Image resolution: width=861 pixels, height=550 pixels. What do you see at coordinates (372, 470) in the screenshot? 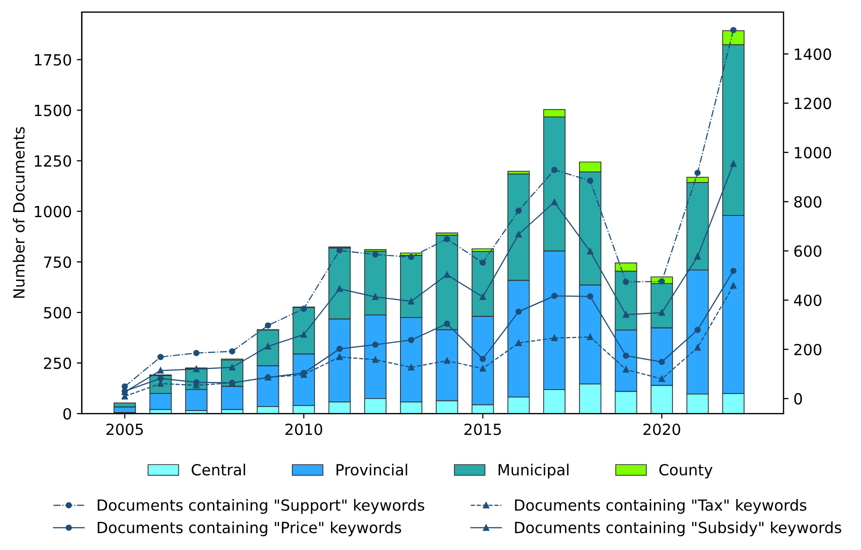
I see `legend-label: Provincial` at bounding box center [372, 470].